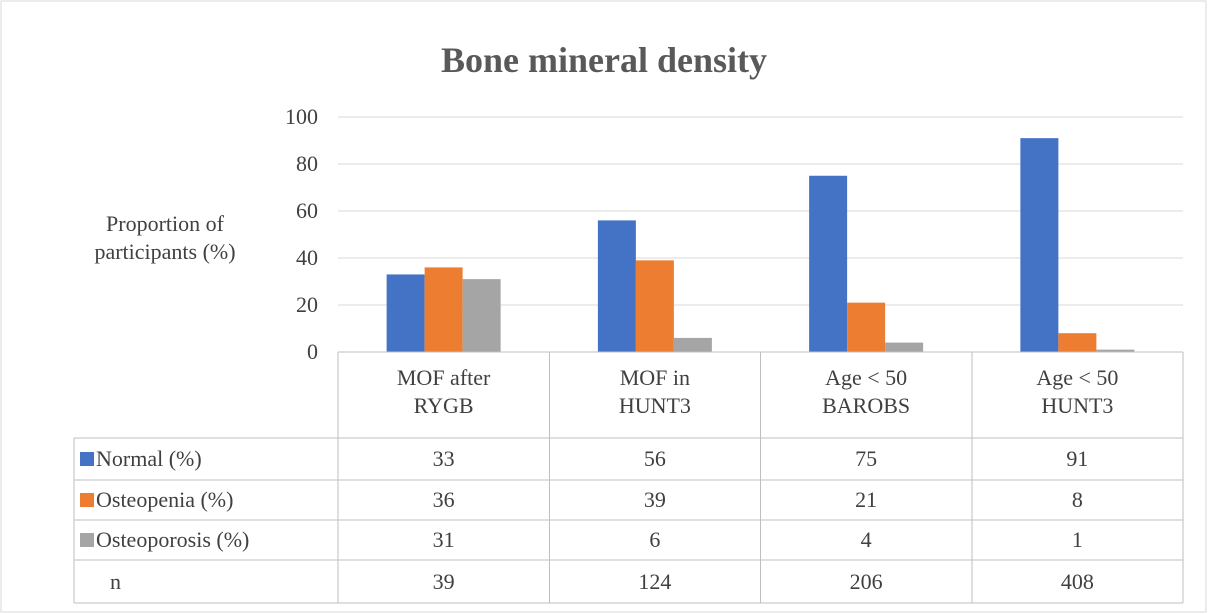  Describe the element at coordinates (1077, 581) in the screenshot. I see `table-value: 408` at that location.